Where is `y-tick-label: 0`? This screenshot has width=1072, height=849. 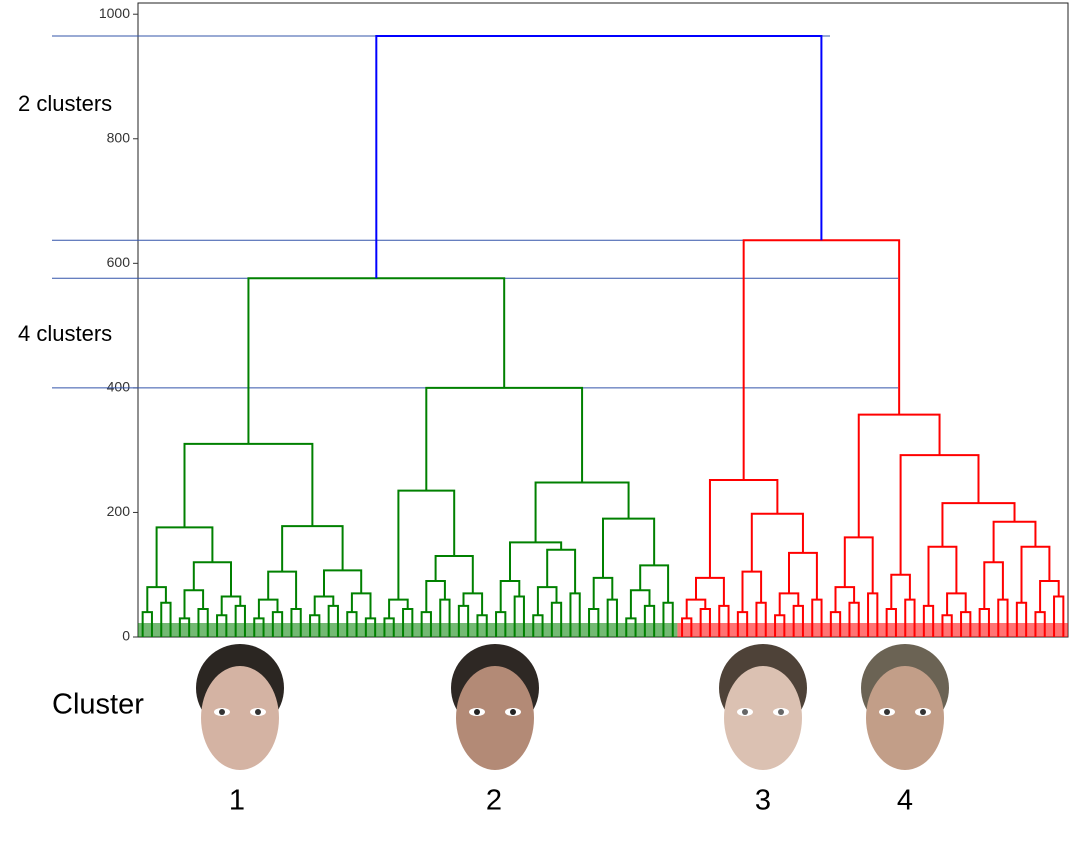 y-tick-label: 0 is located at coordinates (126, 636).